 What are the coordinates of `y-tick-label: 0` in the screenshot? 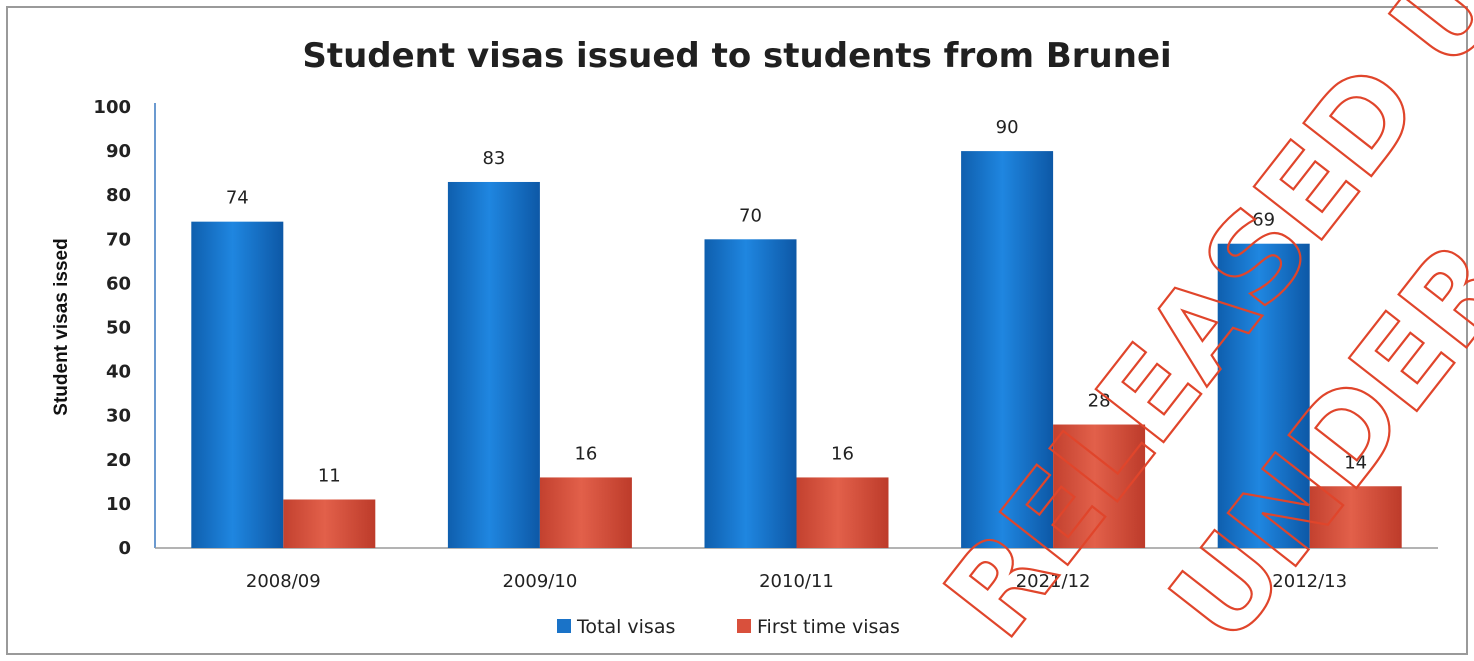 It's located at (124, 548).